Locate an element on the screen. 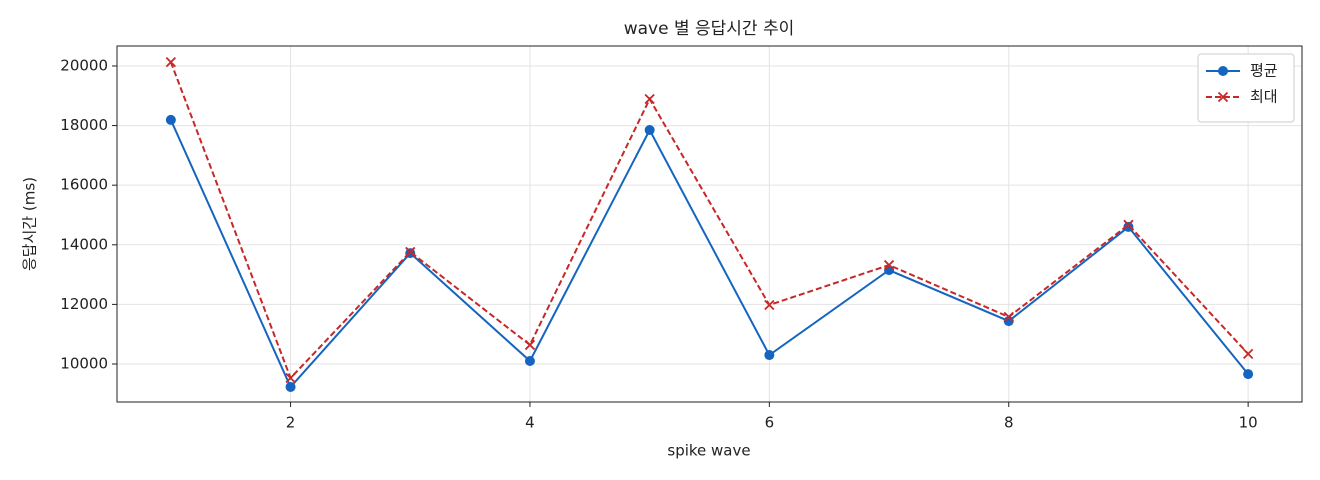 The width and height of the screenshot is (1320, 480). y-tick-label: 18000 is located at coordinates (84, 125).